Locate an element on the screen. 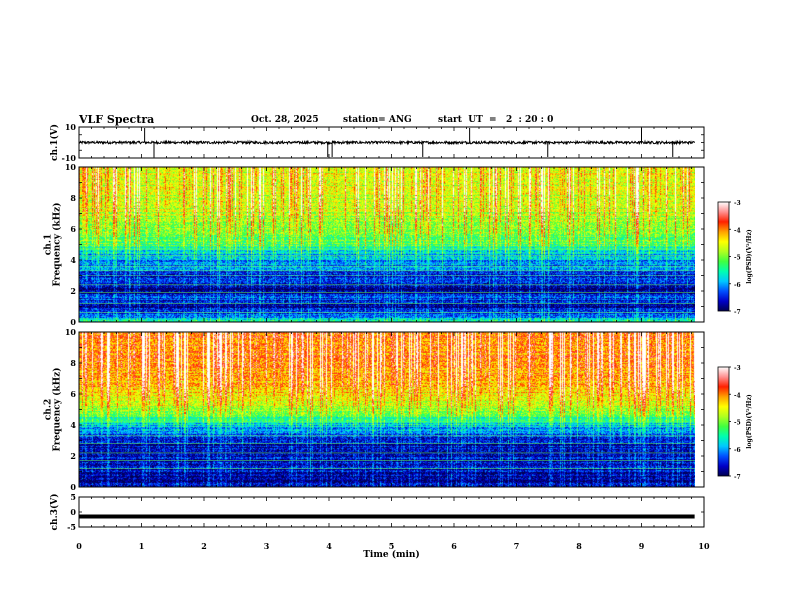  x-tick-label: 1 is located at coordinates (142, 546).